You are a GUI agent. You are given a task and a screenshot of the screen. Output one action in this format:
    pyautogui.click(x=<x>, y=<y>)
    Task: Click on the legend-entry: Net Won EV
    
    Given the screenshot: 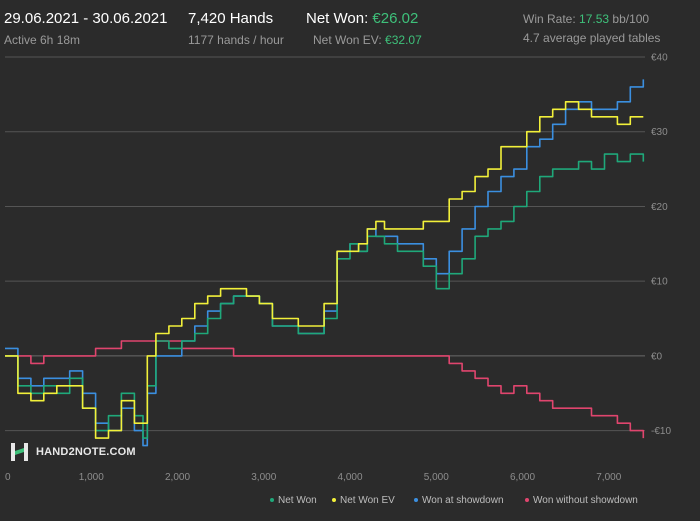 What is the action you would take?
    pyautogui.click(x=367, y=500)
    